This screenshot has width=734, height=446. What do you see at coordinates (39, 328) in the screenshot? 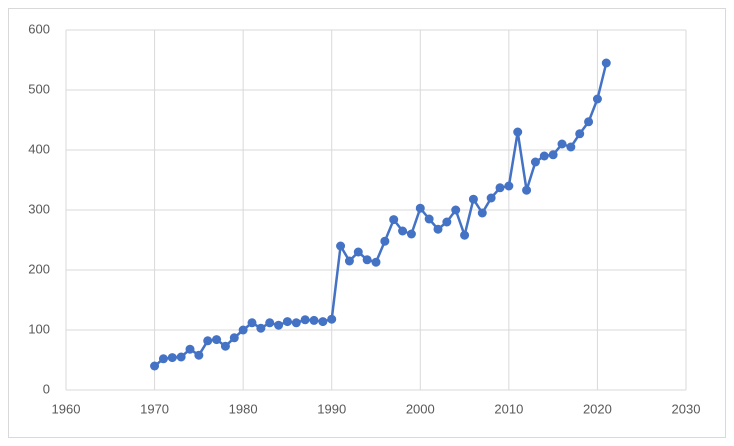
I see `y-tick-label: 100` at bounding box center [39, 328].